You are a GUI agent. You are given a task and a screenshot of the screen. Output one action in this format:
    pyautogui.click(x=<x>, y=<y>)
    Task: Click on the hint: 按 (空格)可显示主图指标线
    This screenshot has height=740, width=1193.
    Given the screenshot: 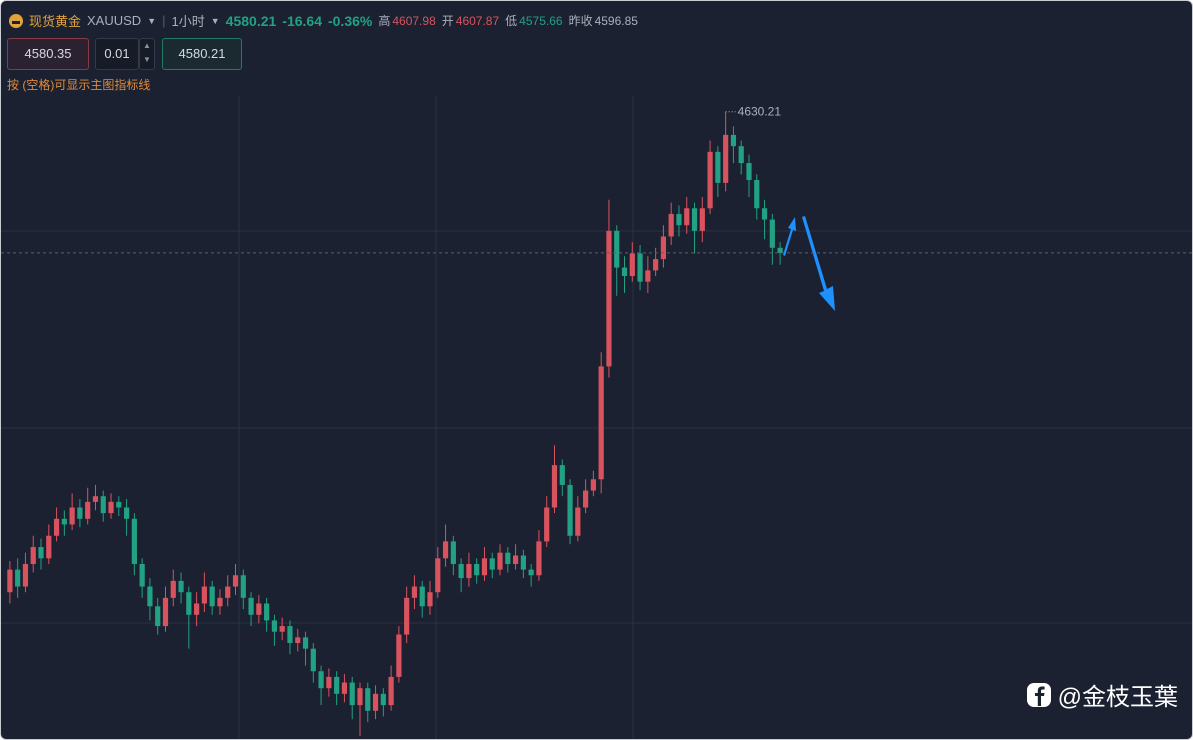 What is the action you would take?
    pyautogui.click(x=79, y=85)
    